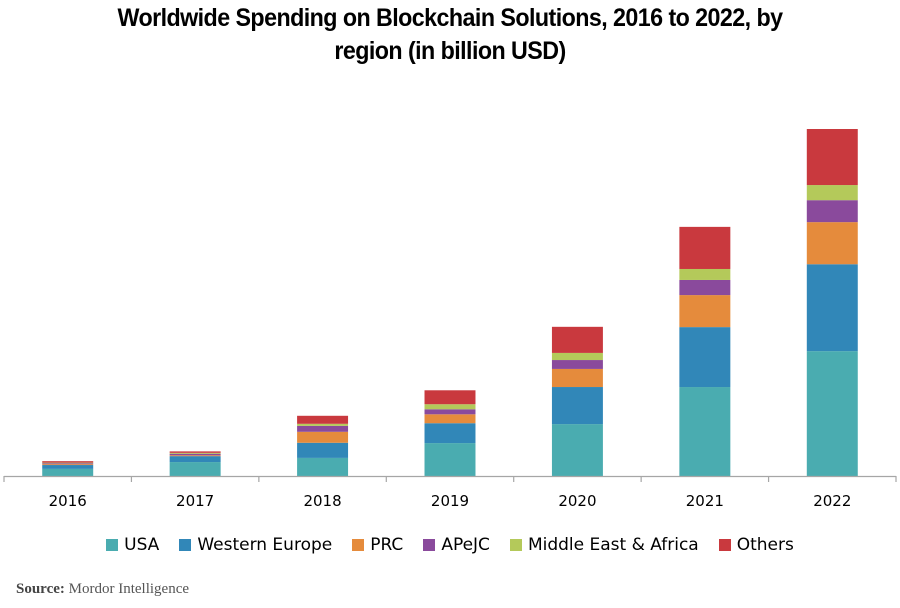 This screenshot has width=900, height=608. I want to click on x-axis-ticks, so click(450, 479).